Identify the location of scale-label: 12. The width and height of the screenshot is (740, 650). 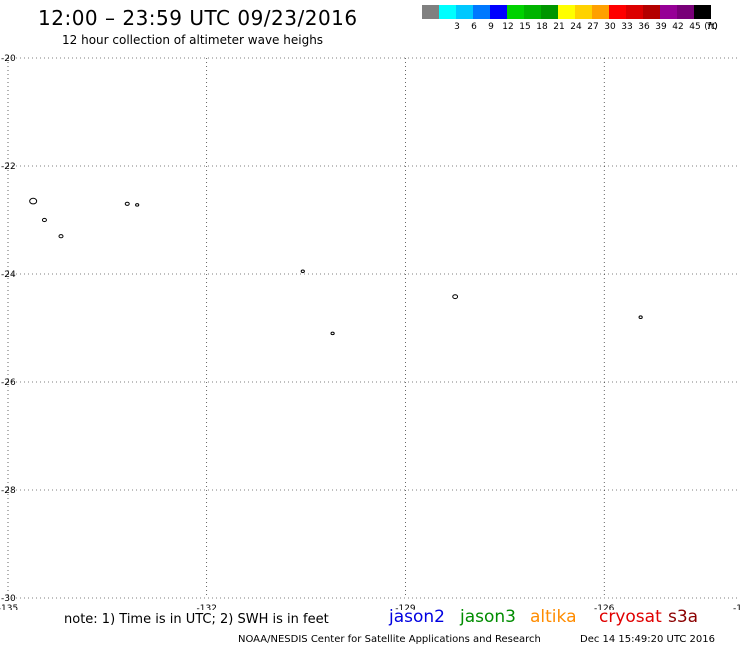
(508, 27).